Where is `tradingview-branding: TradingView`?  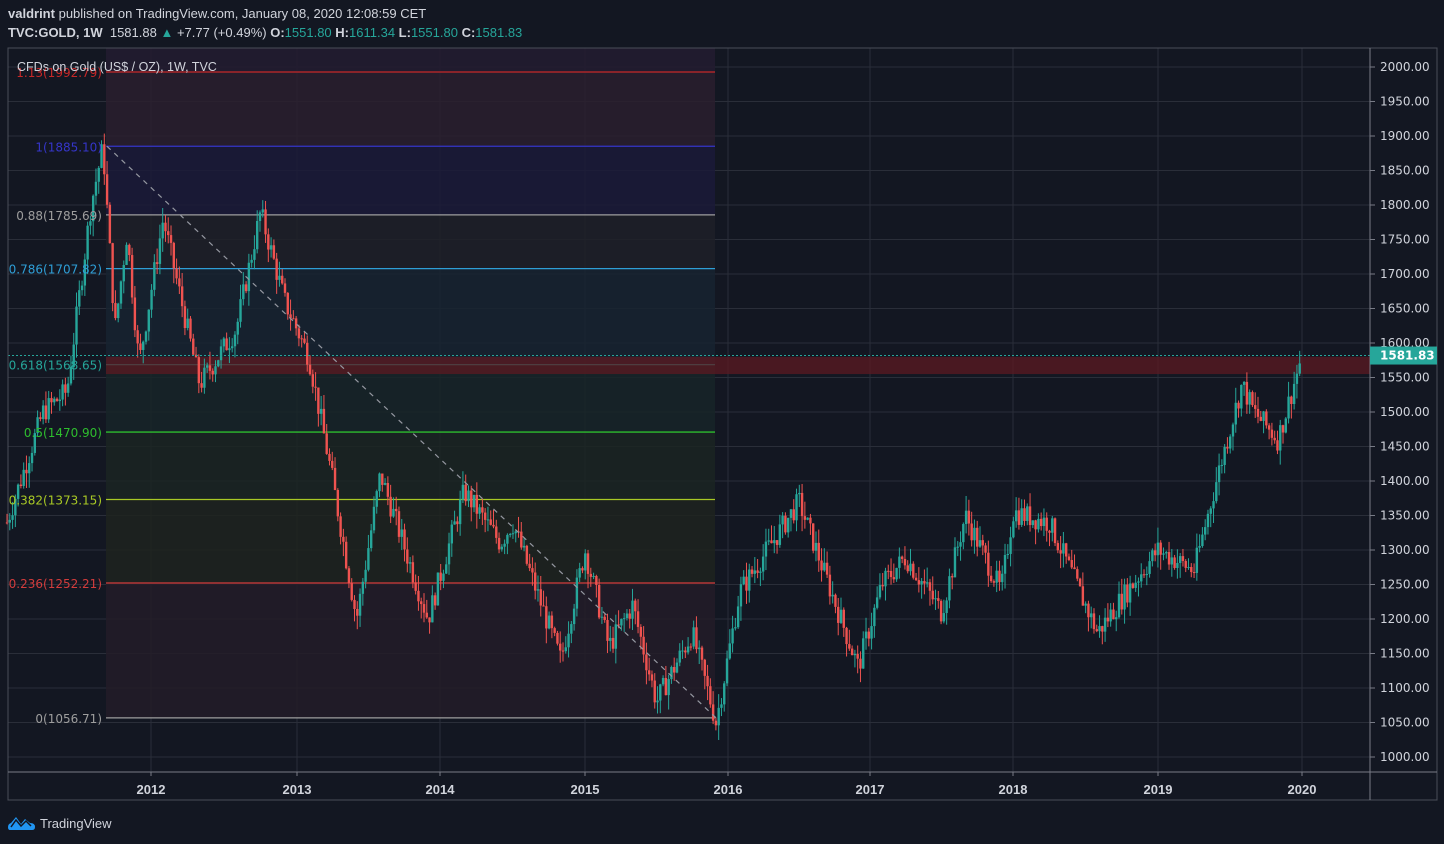
tradingview-branding: TradingView is located at coordinates (60, 823).